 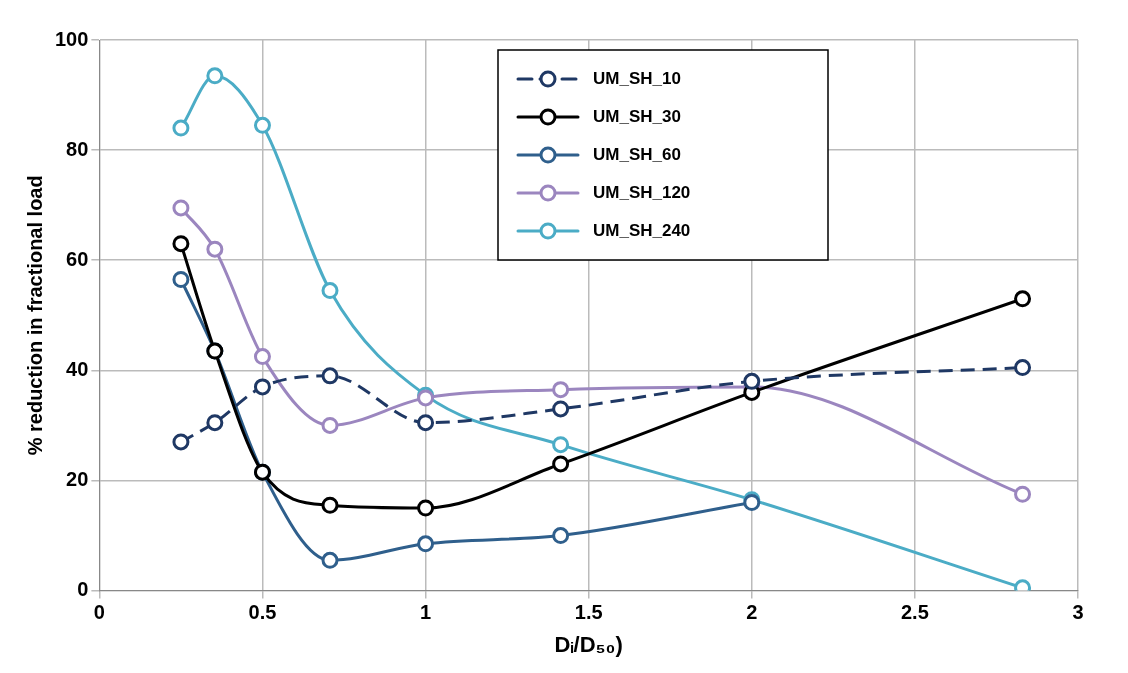 I want to click on legend-label: UM_SH_120, so click(x=642, y=192).